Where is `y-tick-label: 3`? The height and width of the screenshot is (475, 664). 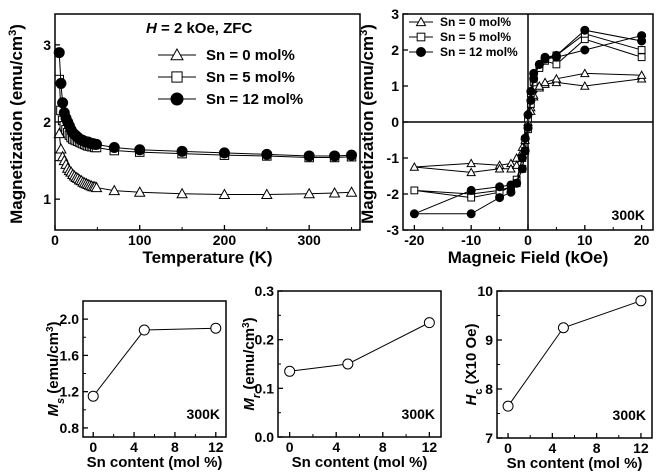 y-tick-label: 3 is located at coordinates (395, 14).